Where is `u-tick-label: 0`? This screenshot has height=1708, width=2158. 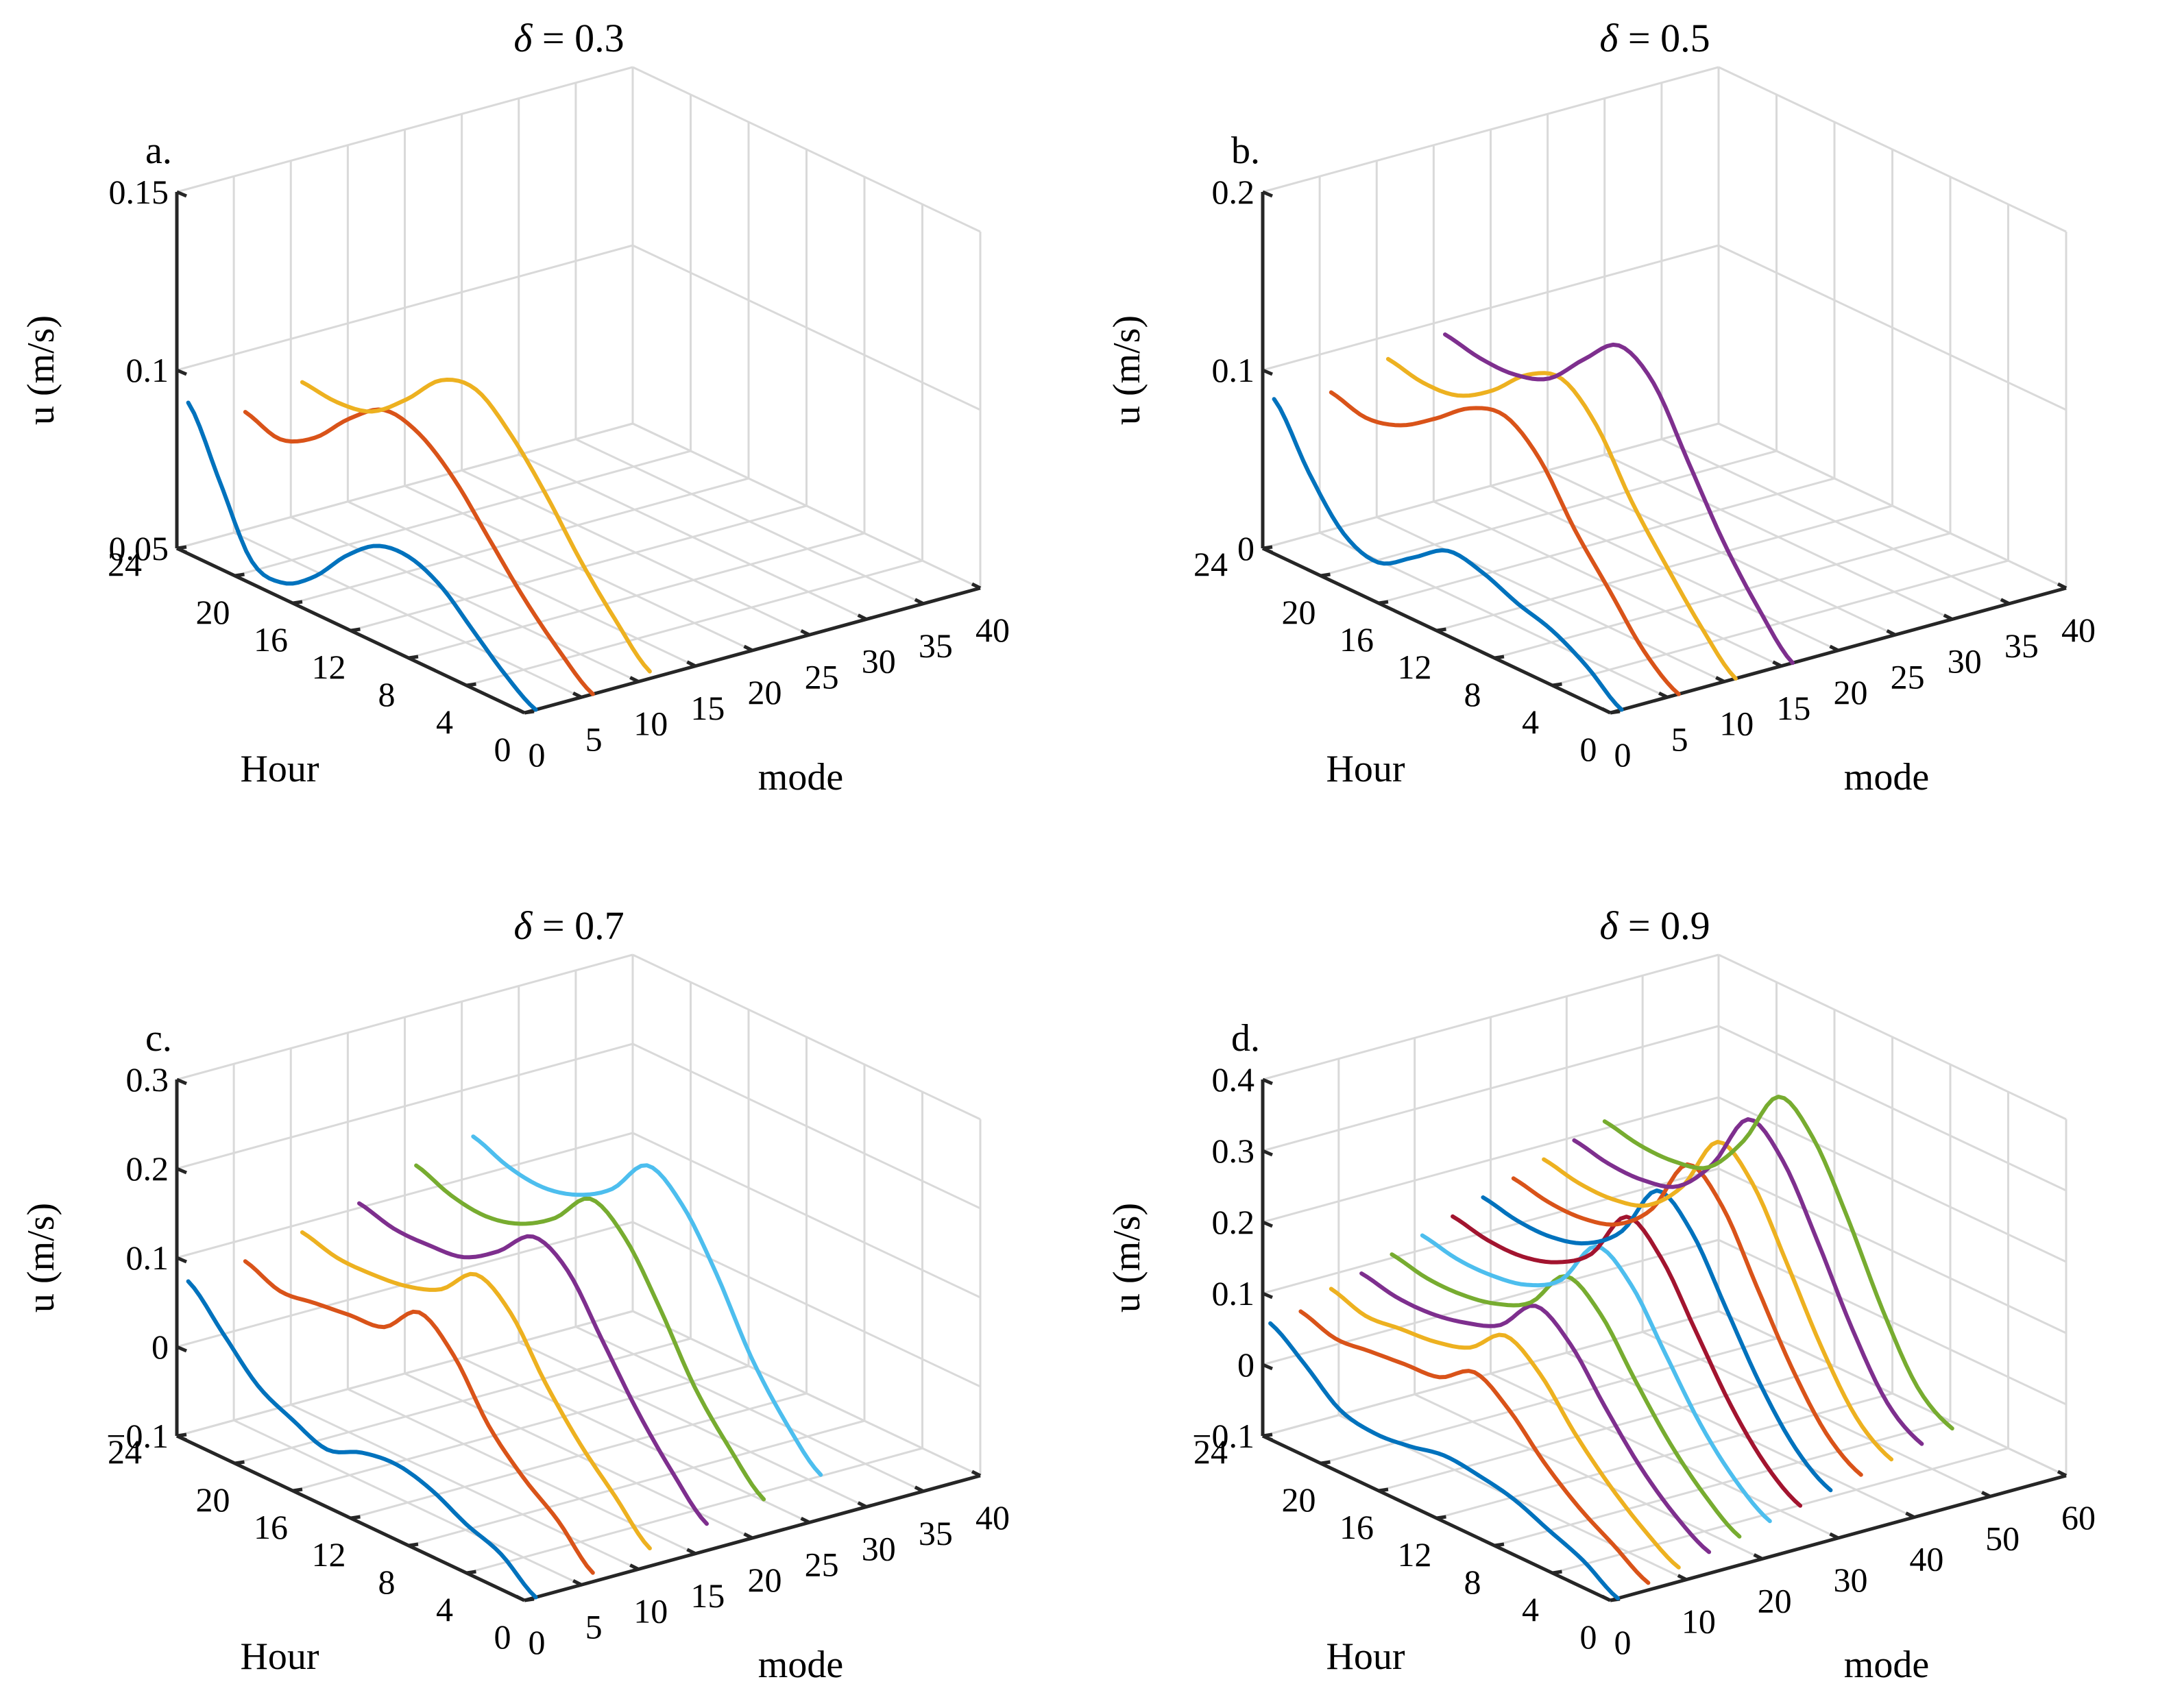 u-tick-label: 0 is located at coordinates (1245, 548).